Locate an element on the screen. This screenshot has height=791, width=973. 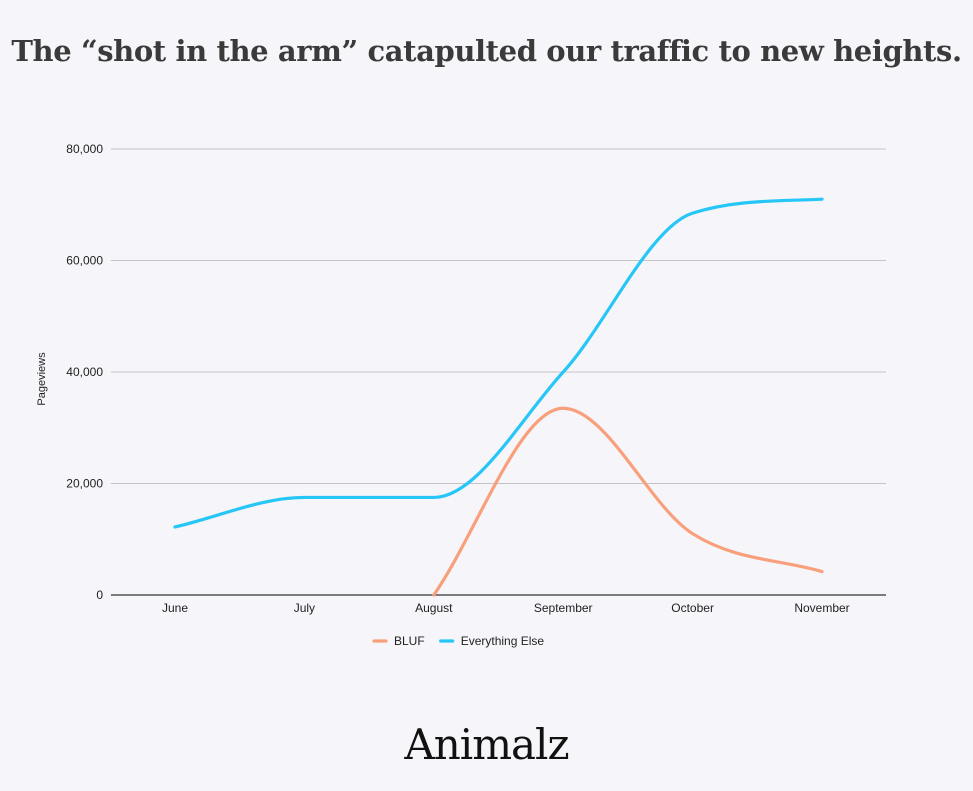
series-line-bluf is located at coordinates (628, 501).